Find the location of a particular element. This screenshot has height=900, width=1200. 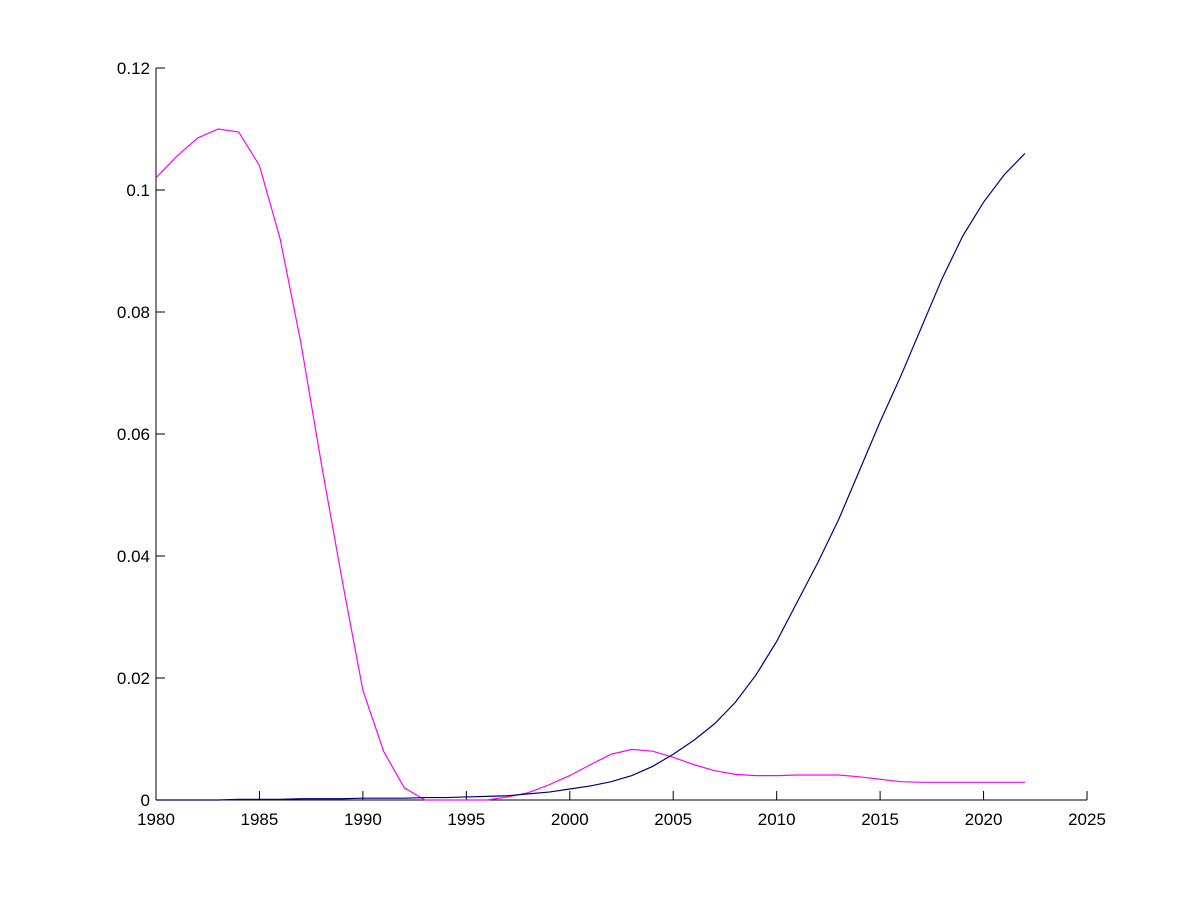

x-tick-label: 2005 is located at coordinates (673, 819).